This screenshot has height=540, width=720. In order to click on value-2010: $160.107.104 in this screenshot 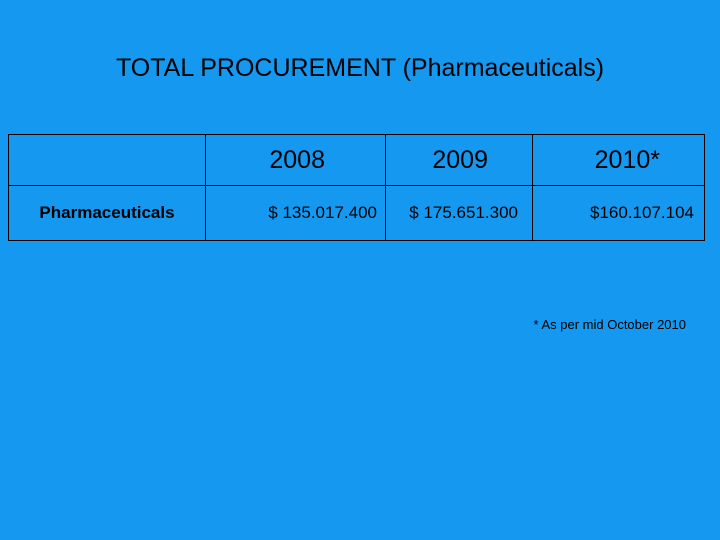, I will do `click(618, 213)`.